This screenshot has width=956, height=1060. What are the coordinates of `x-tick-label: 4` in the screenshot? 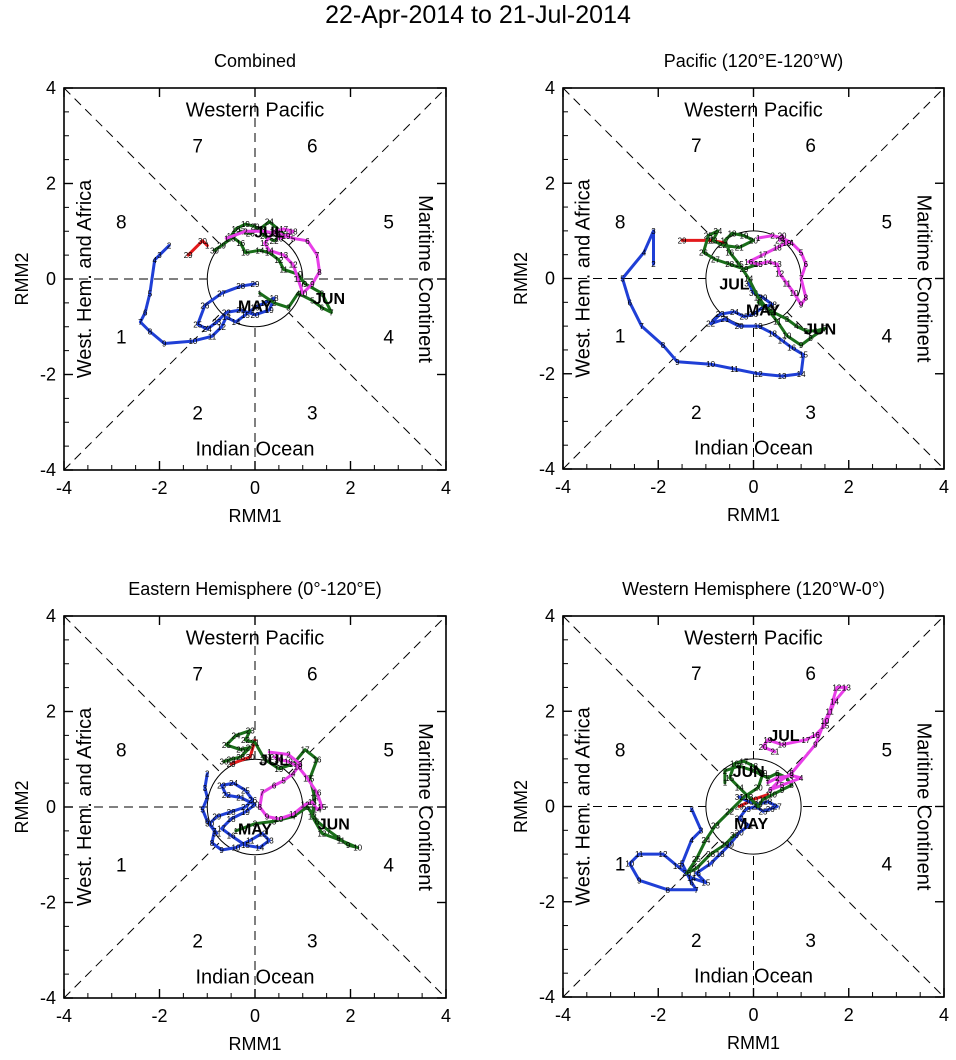 It's located at (446, 1016).